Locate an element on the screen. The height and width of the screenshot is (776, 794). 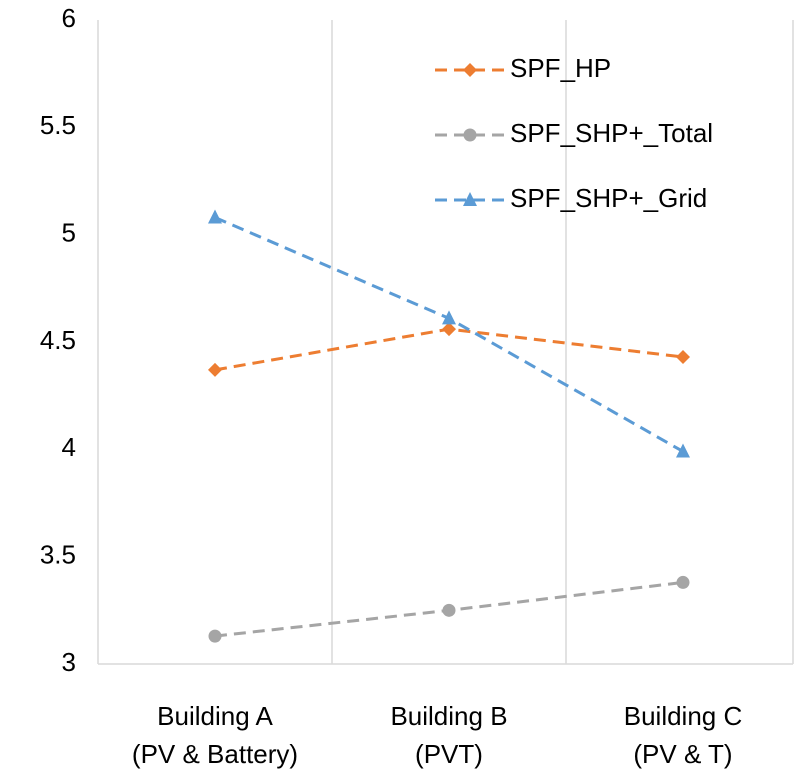
x-tick-label: Building C is located at coordinates (683, 716).